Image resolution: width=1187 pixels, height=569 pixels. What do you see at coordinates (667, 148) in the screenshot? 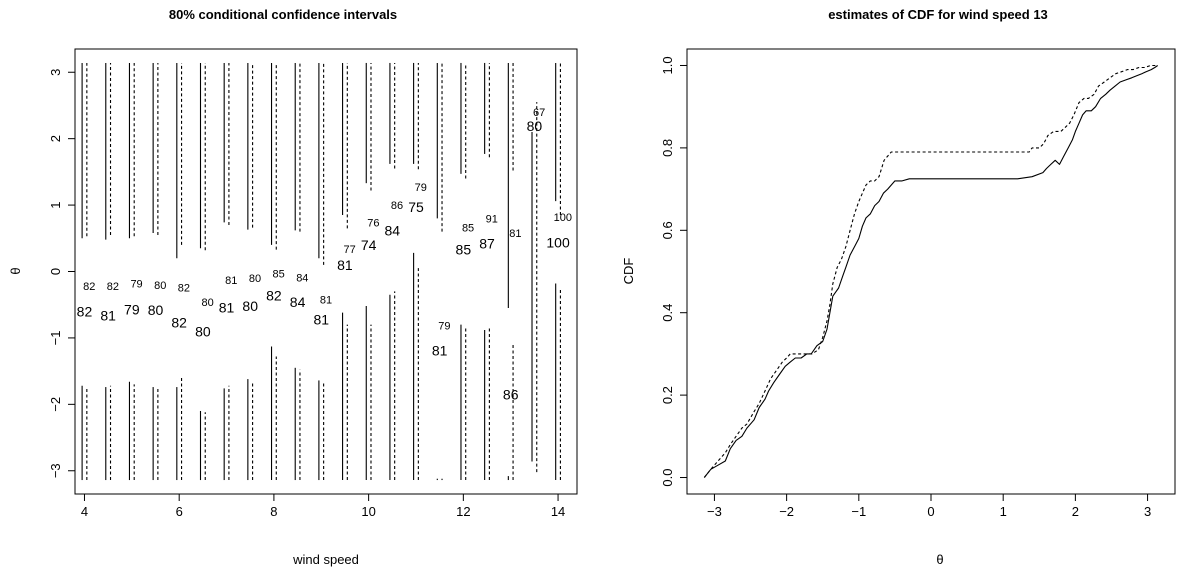
I see `right-y-tick-label: 0.8` at bounding box center [667, 148].